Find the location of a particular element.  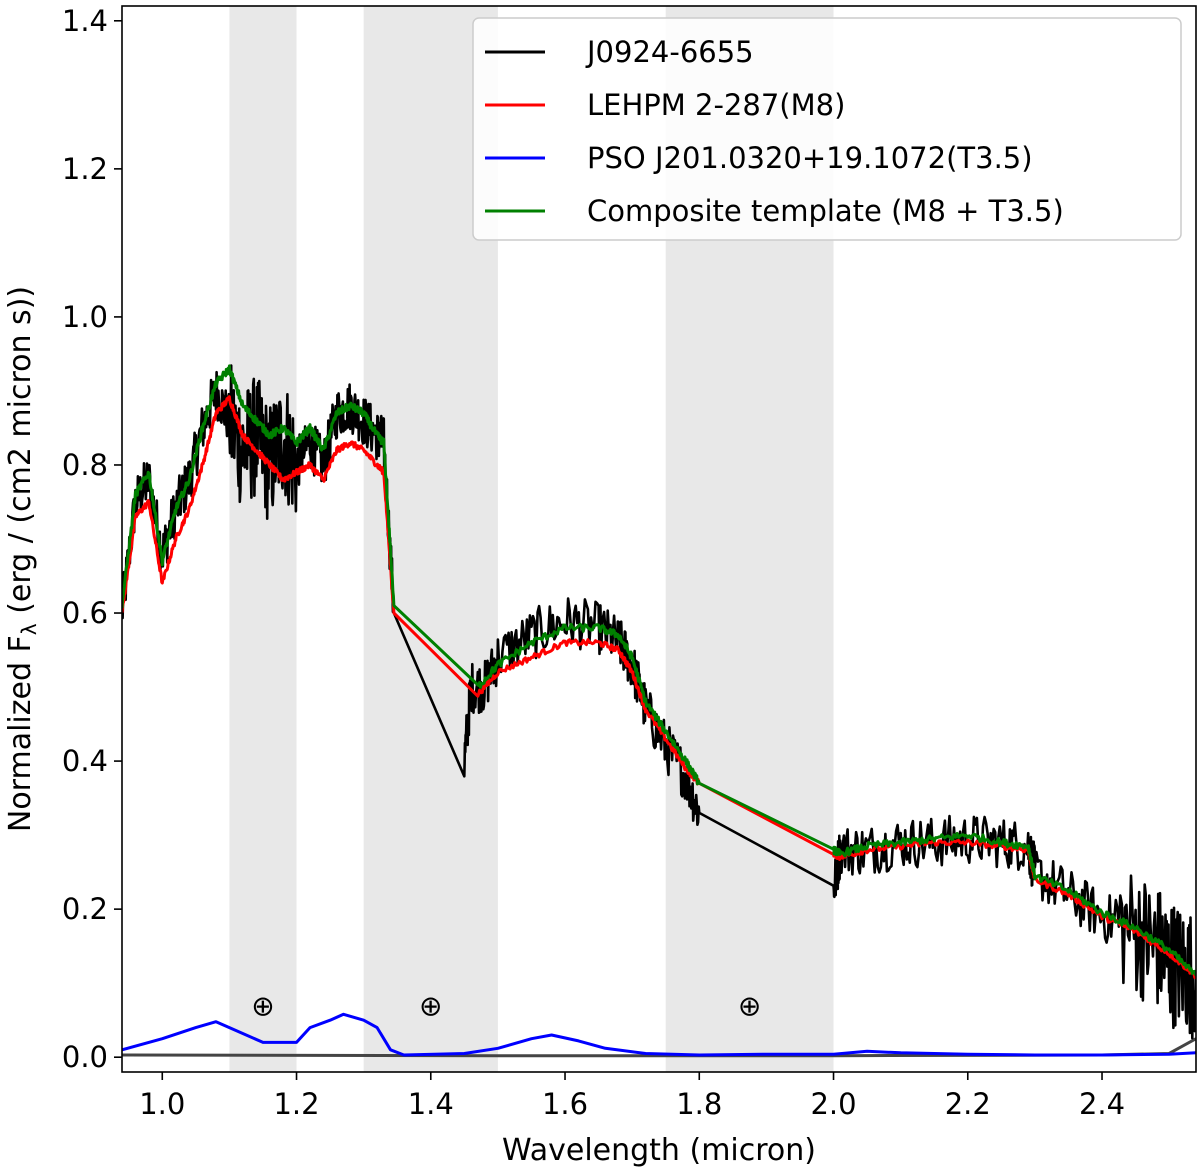

y-tick-label: 0.2 is located at coordinates (85, 909).